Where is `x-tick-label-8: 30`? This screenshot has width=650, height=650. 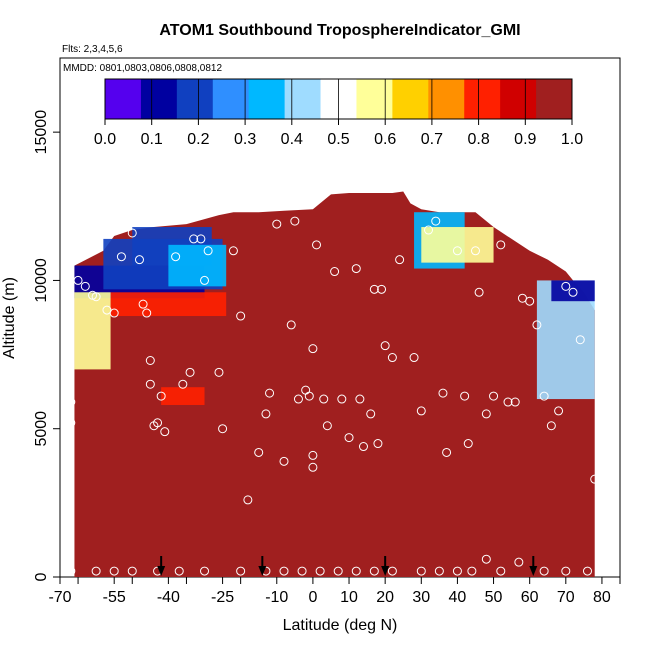
x-tick-label-8: 30 is located at coordinates (421, 597).